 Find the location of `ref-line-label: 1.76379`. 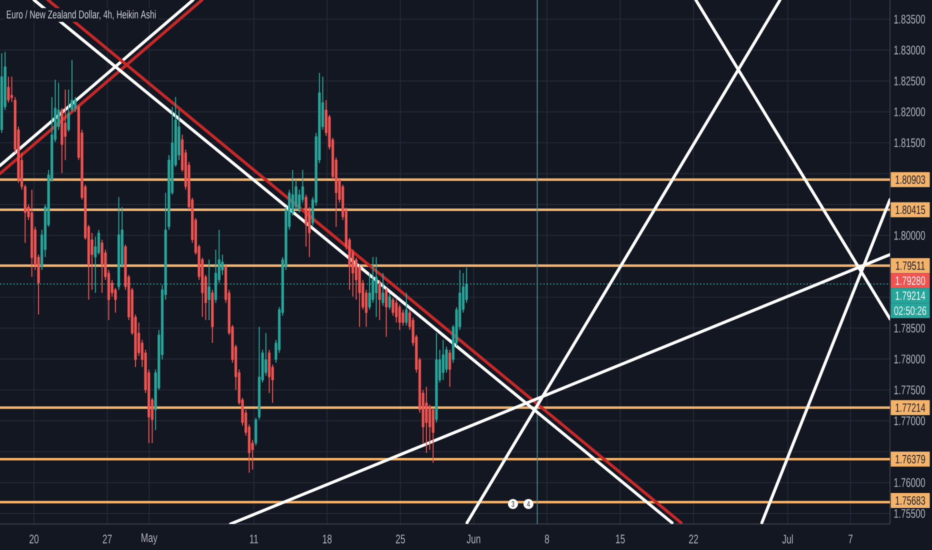

ref-line-label: 1.76379 is located at coordinates (911, 459).